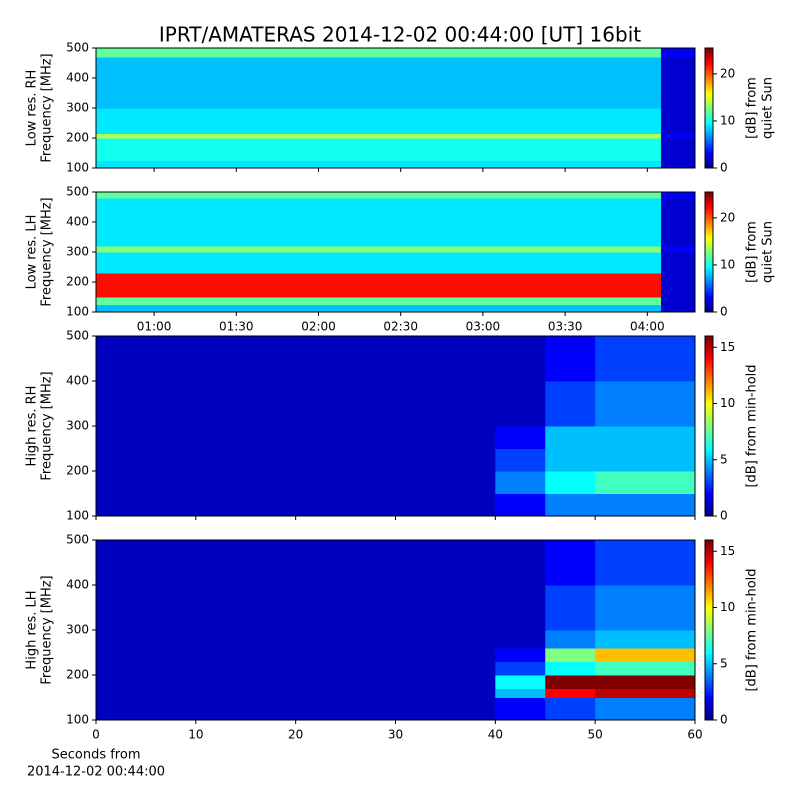 This screenshot has height=800, width=800. What do you see at coordinates (752, 425) in the screenshot?
I see `colorbar-label: [dB] from min-hold` at bounding box center [752, 425].